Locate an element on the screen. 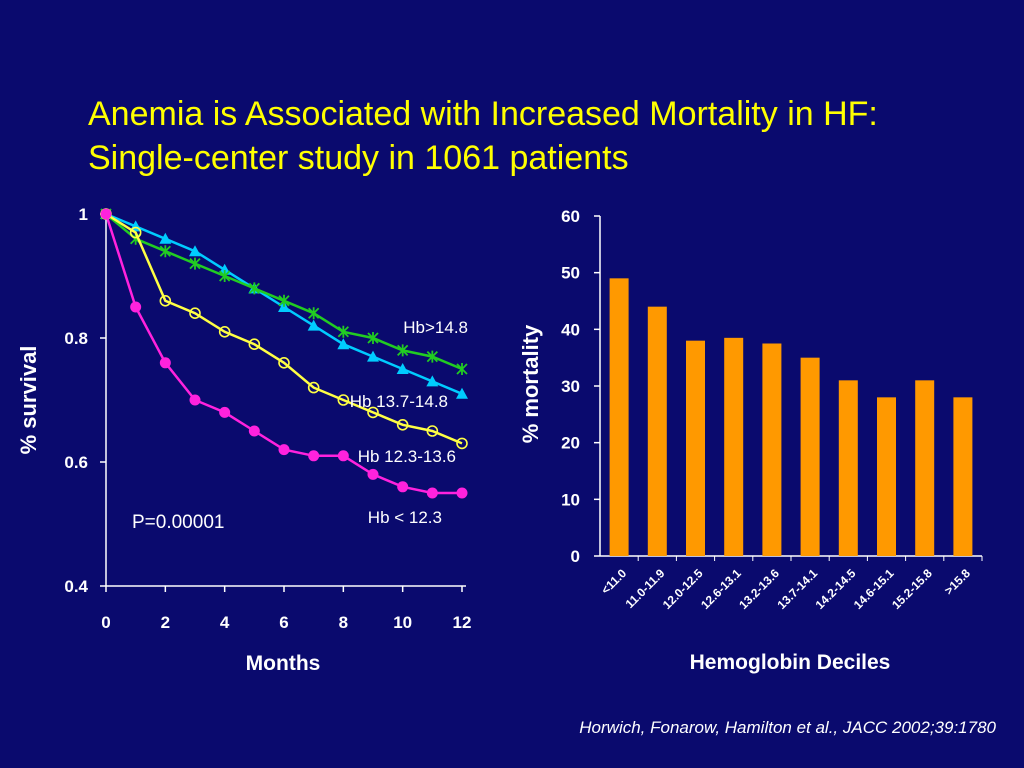 This screenshot has width=1024, height=768. y-tick-label: 40 is located at coordinates (570, 329).